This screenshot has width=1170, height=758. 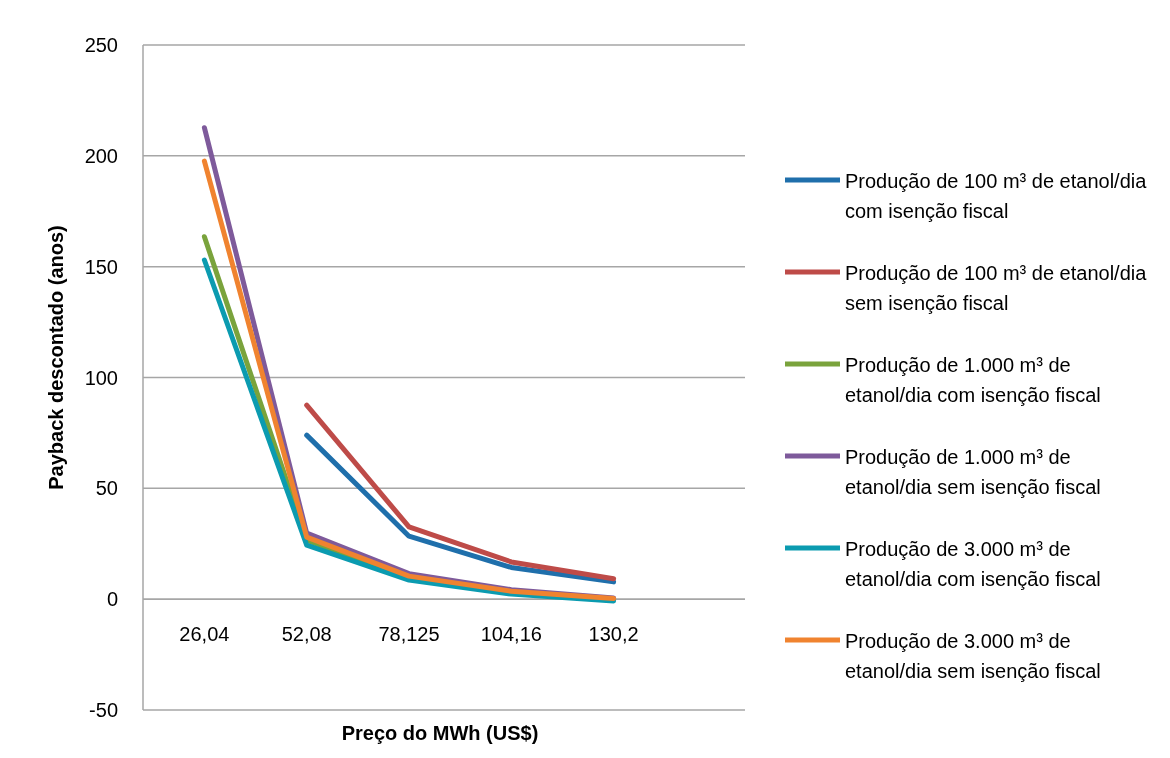 What do you see at coordinates (973, 564) in the screenshot?
I see `legend-label: Produção de 3.000 m³ de etanol/dia com isenção fiscal` at bounding box center [973, 564].